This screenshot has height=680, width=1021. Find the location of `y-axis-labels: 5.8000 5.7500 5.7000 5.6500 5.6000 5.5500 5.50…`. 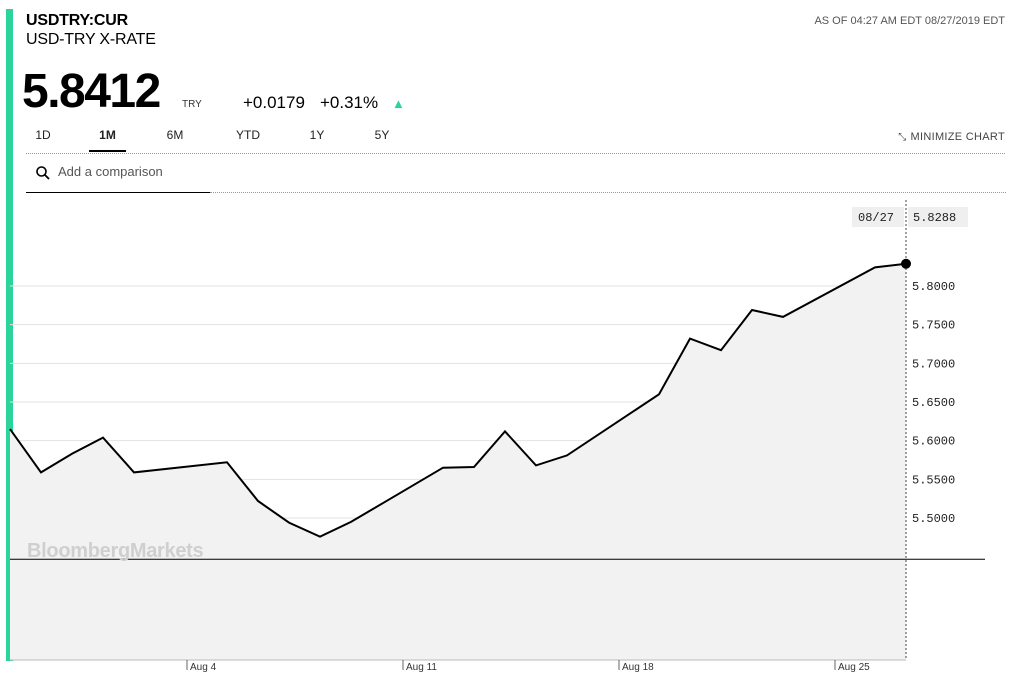

y-axis-labels: 5.8000 5.7500 5.7000 5.6500 5.6000 5.5500 5.50… is located at coordinates (933, 403).